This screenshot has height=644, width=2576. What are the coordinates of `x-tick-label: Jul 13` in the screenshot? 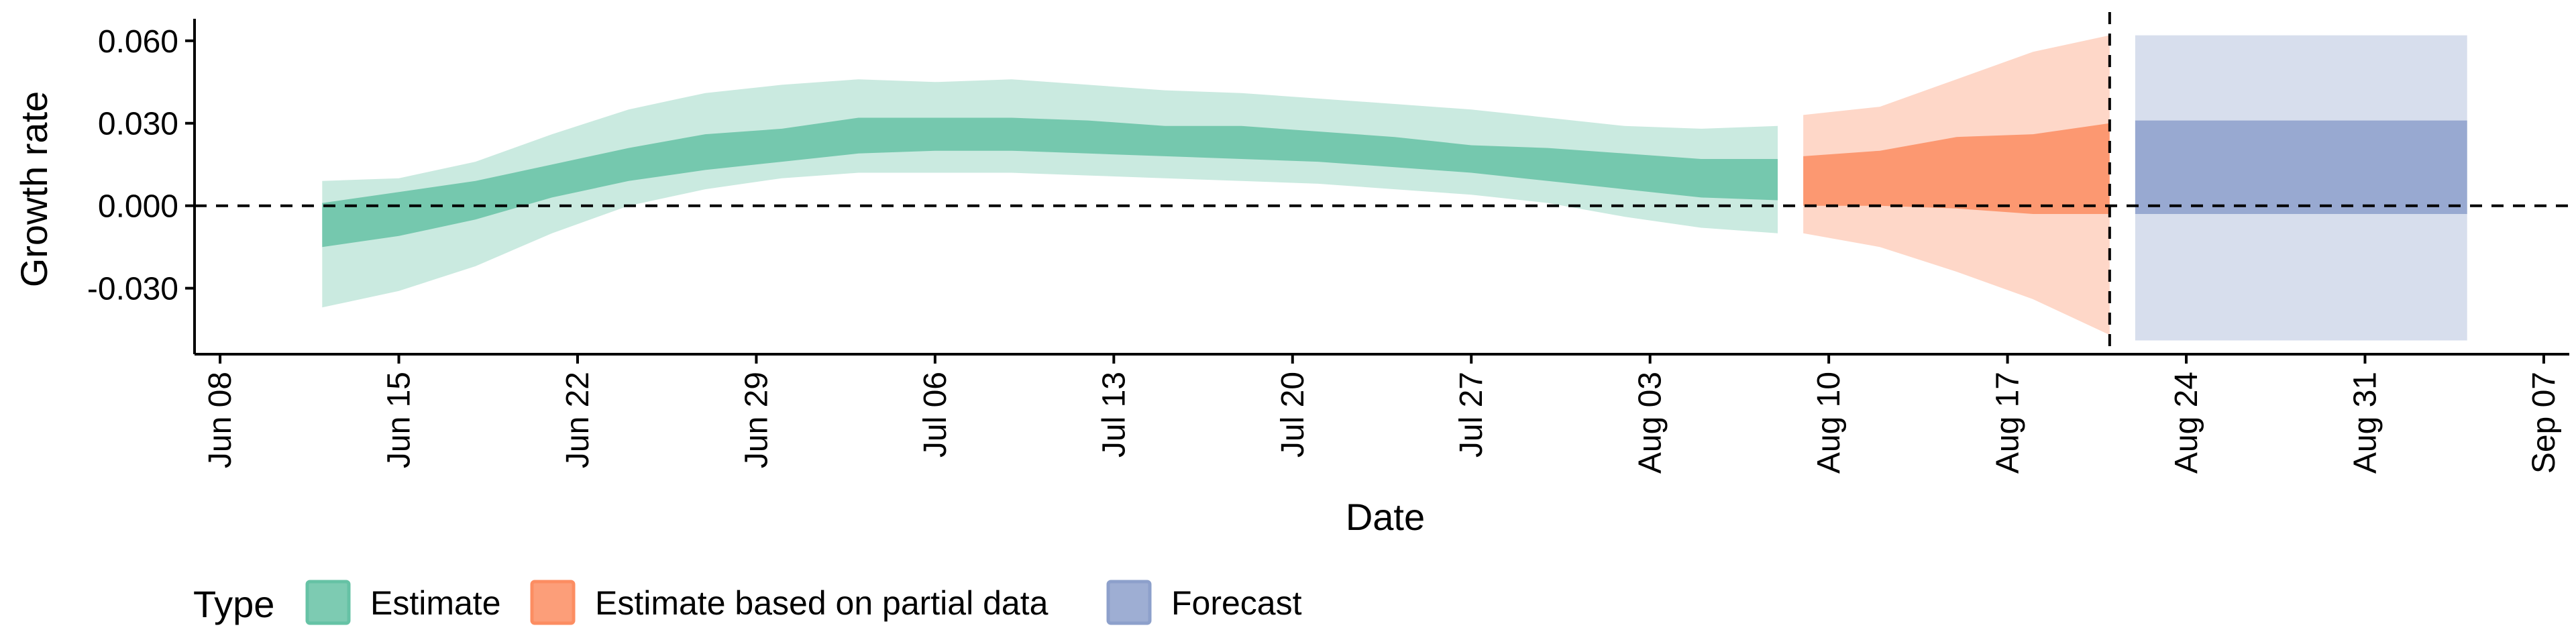 It's located at (1114, 415).